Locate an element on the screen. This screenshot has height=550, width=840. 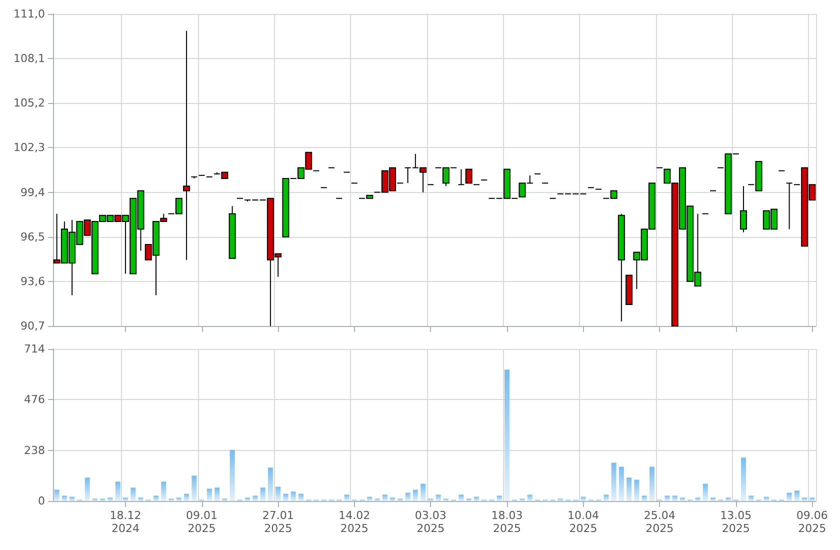
y-tick-label: 102,3 is located at coordinates (29, 147).